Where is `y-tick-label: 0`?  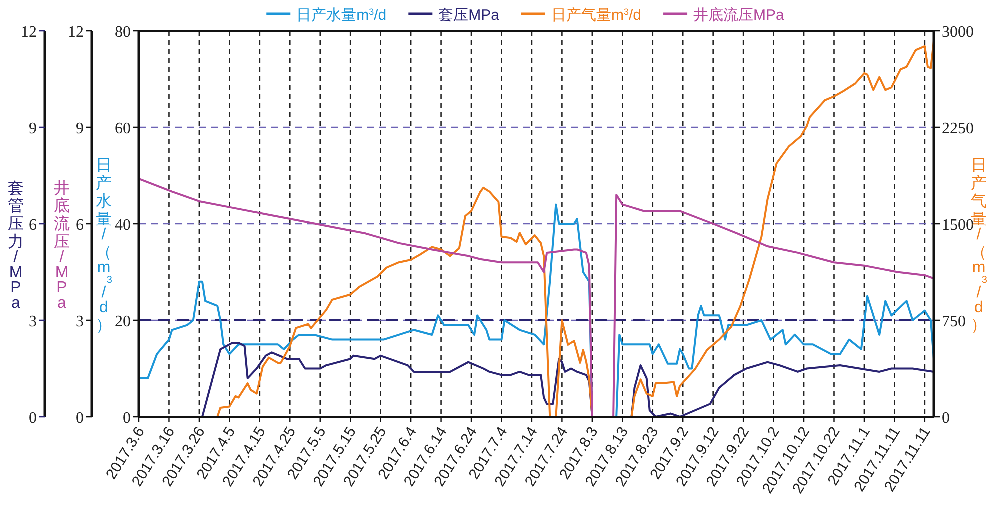 y-tick-label: 0 is located at coordinates (127, 418).